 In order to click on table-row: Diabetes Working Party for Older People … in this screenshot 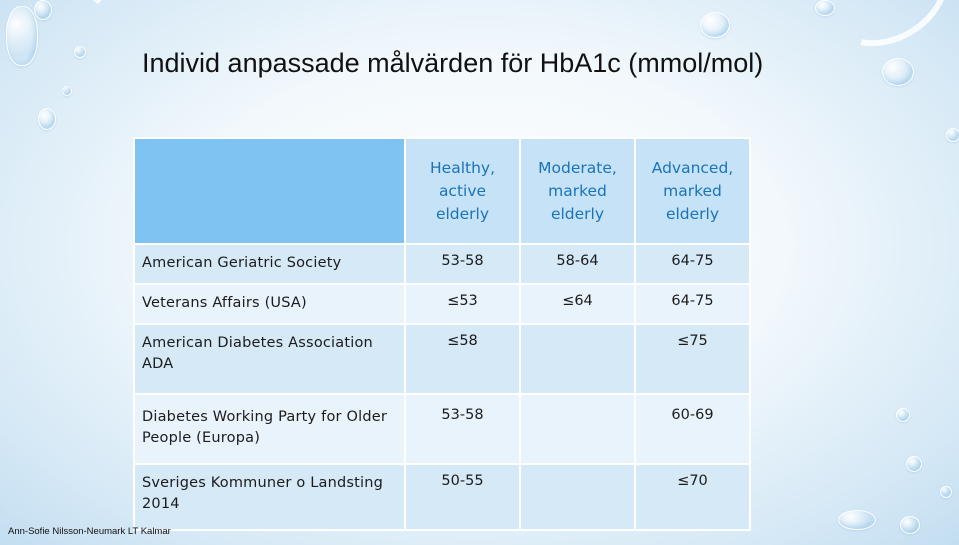, I will do `click(442, 429)`.